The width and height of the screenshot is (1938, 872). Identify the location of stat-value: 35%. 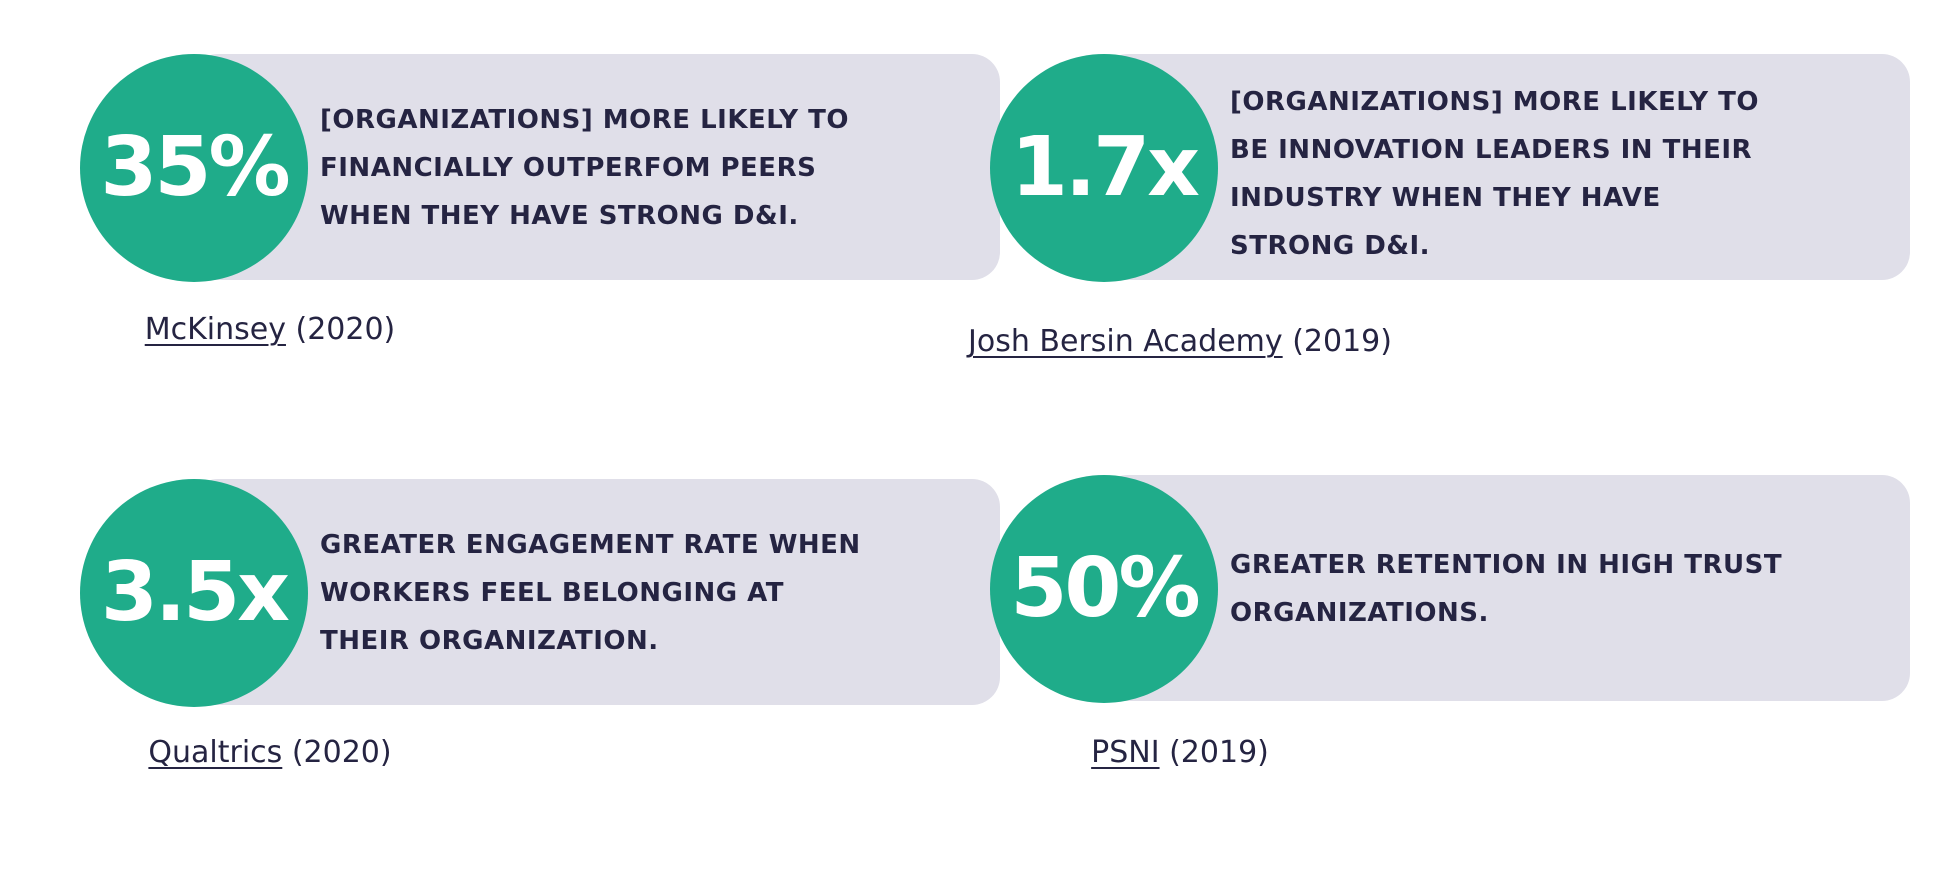
(195, 167).